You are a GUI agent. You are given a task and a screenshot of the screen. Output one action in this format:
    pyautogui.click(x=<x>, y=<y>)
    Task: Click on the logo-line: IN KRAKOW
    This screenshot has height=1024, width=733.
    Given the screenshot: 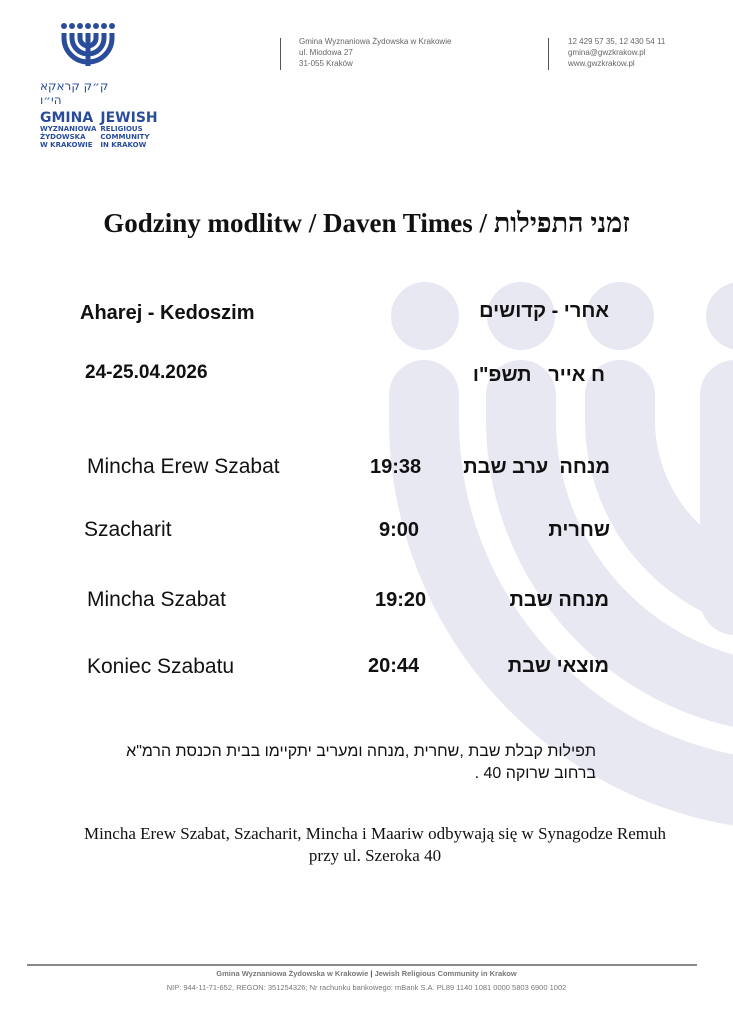 What is the action you would take?
    pyautogui.click(x=123, y=145)
    